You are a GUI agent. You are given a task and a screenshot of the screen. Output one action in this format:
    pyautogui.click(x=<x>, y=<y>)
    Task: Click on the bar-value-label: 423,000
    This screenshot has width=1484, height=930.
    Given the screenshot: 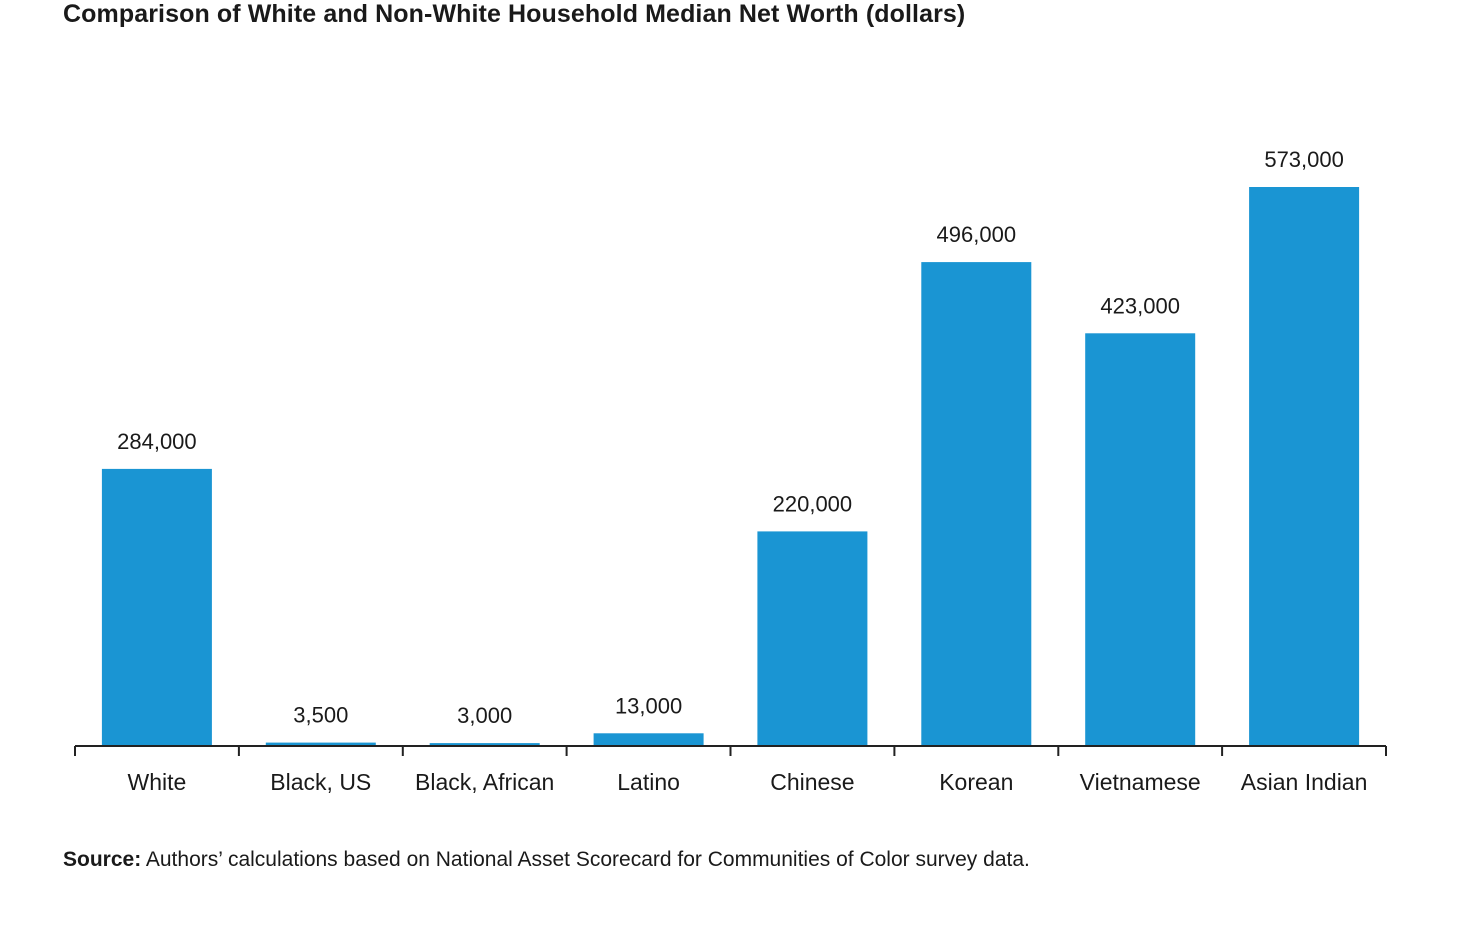 What is the action you would take?
    pyautogui.click(x=1140, y=305)
    